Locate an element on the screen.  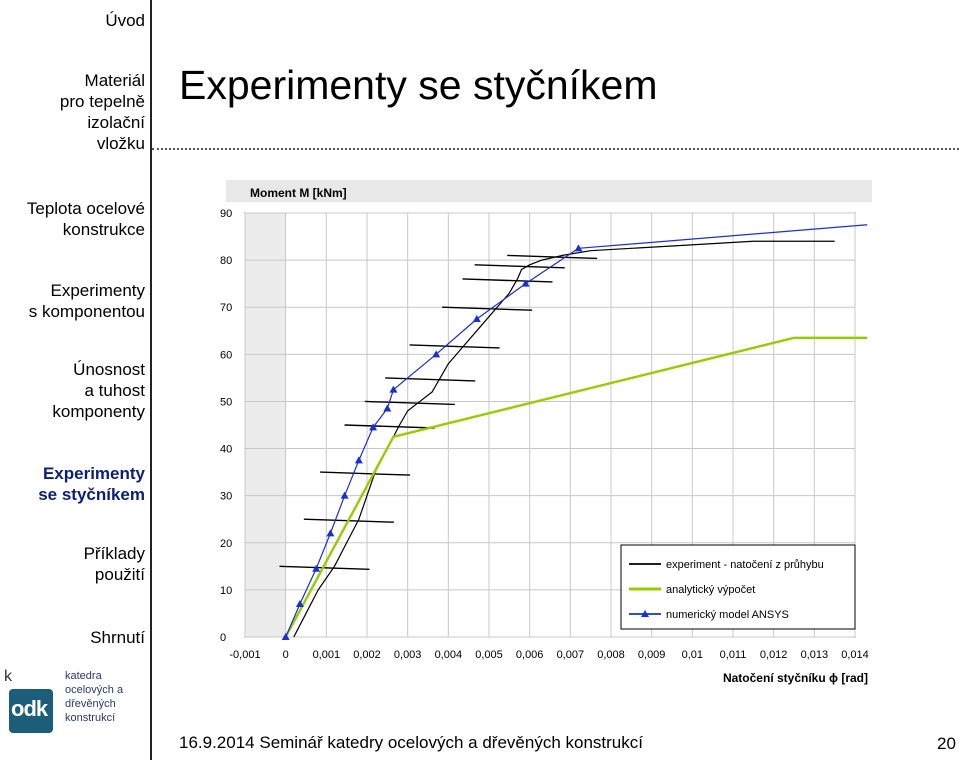
logo-line-1: katedra is located at coordinates (83, 676).